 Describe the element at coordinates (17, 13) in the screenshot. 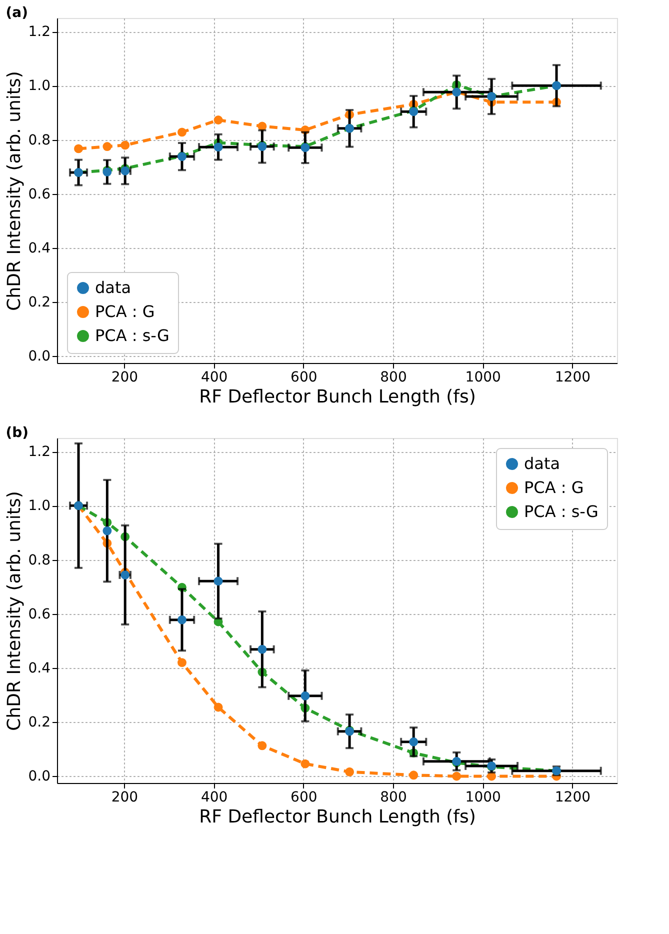

I see `chart-title: (a)` at that location.